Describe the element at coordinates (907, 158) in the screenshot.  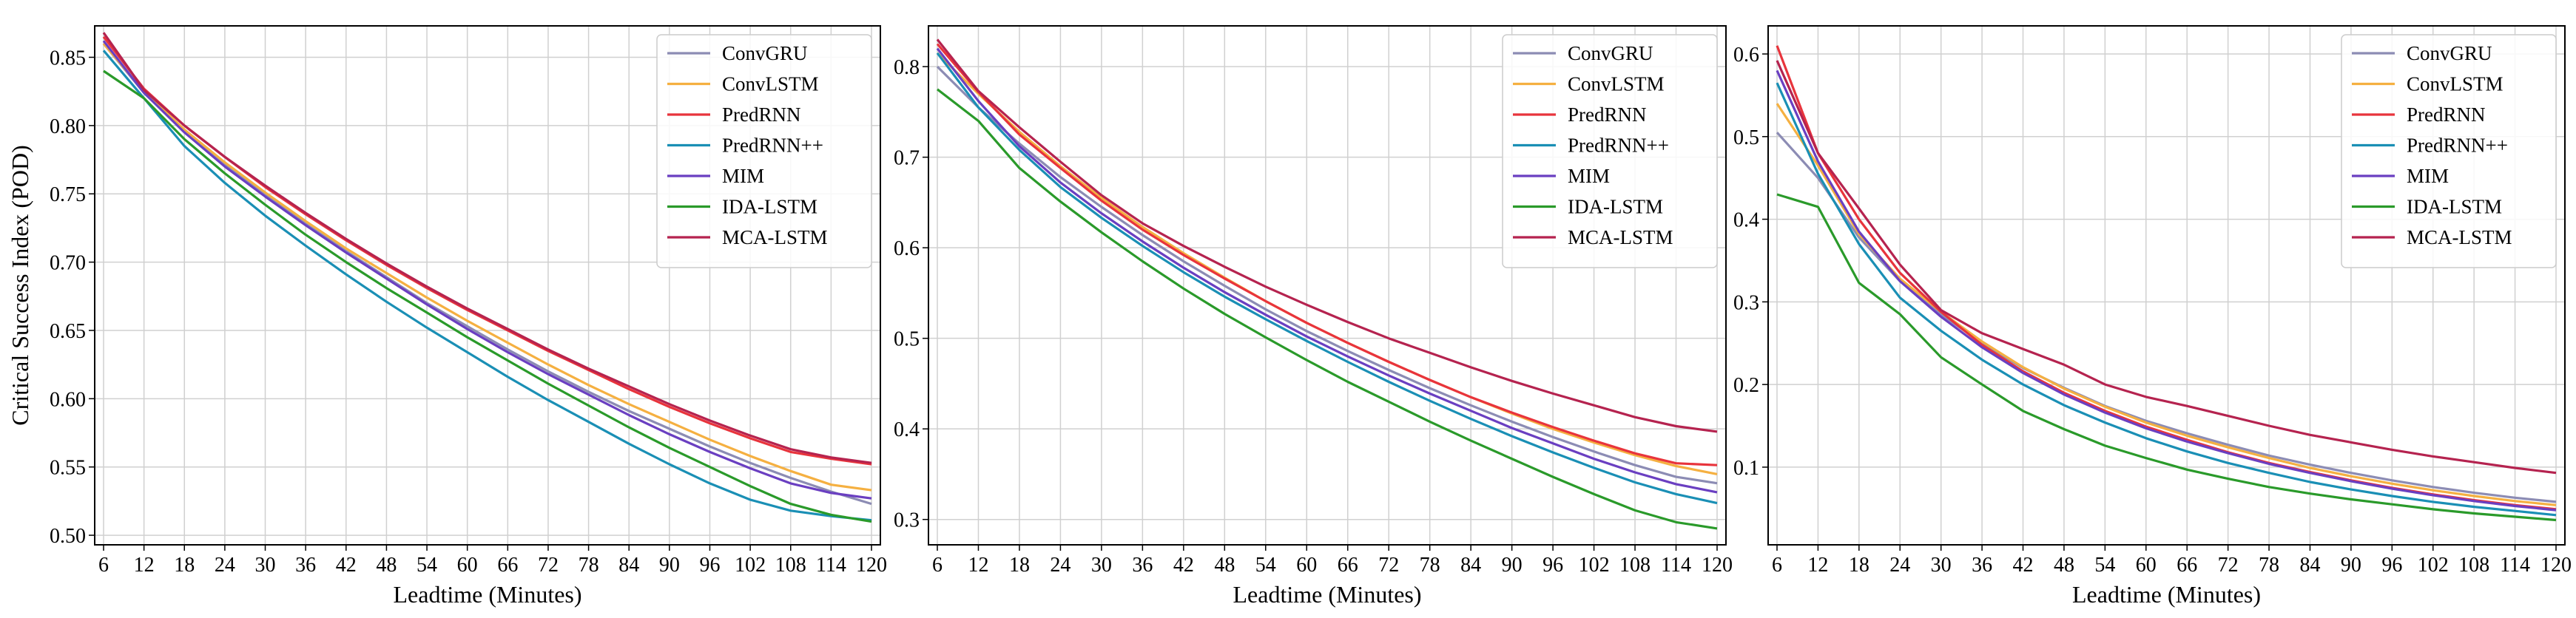
I see `y-tick-label: 0.7` at that location.